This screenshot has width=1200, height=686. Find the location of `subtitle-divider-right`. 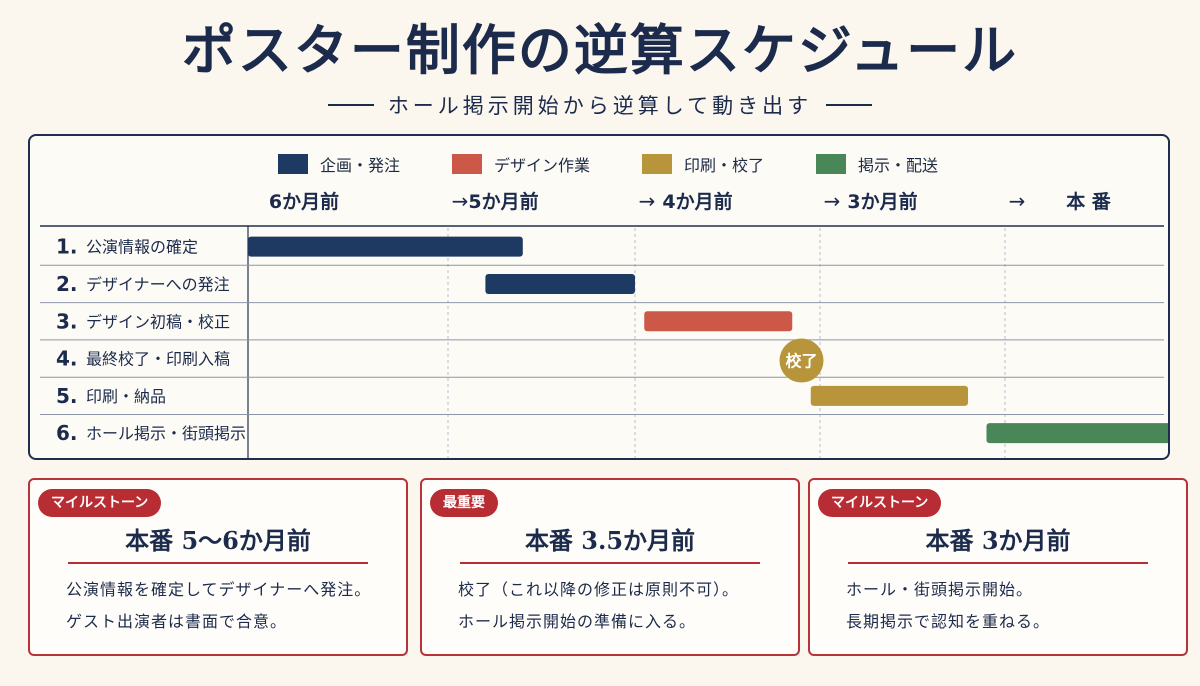

subtitle-divider-right is located at coordinates (849, 105).